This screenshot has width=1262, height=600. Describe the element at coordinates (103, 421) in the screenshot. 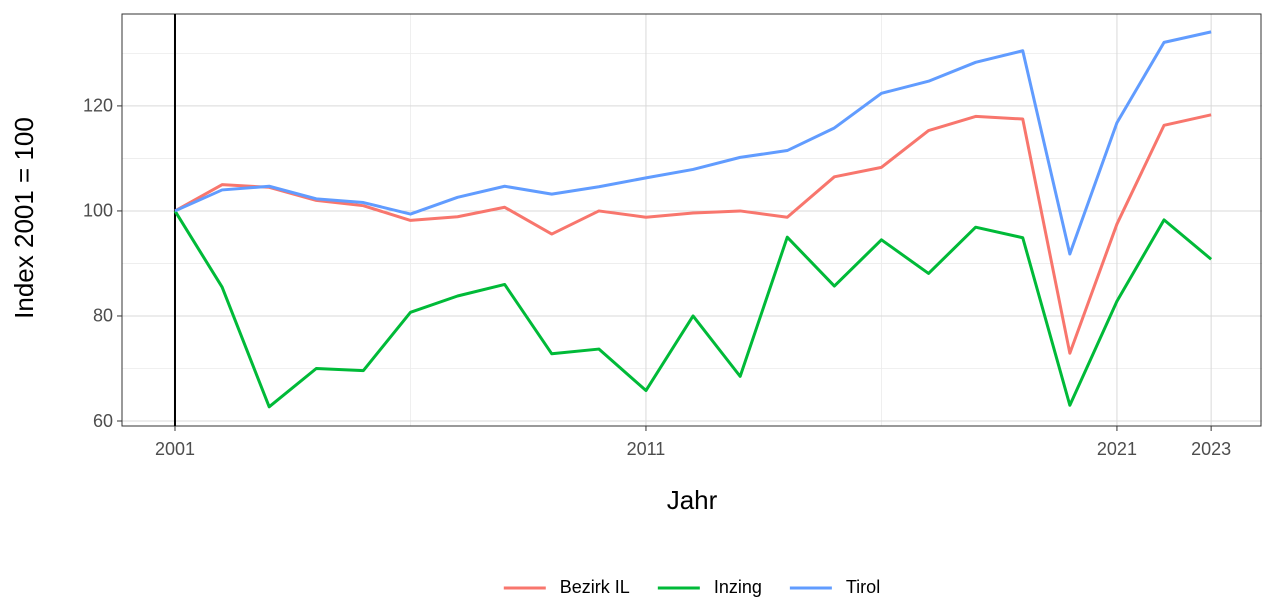

I see `y-tick-label: 60` at that location.